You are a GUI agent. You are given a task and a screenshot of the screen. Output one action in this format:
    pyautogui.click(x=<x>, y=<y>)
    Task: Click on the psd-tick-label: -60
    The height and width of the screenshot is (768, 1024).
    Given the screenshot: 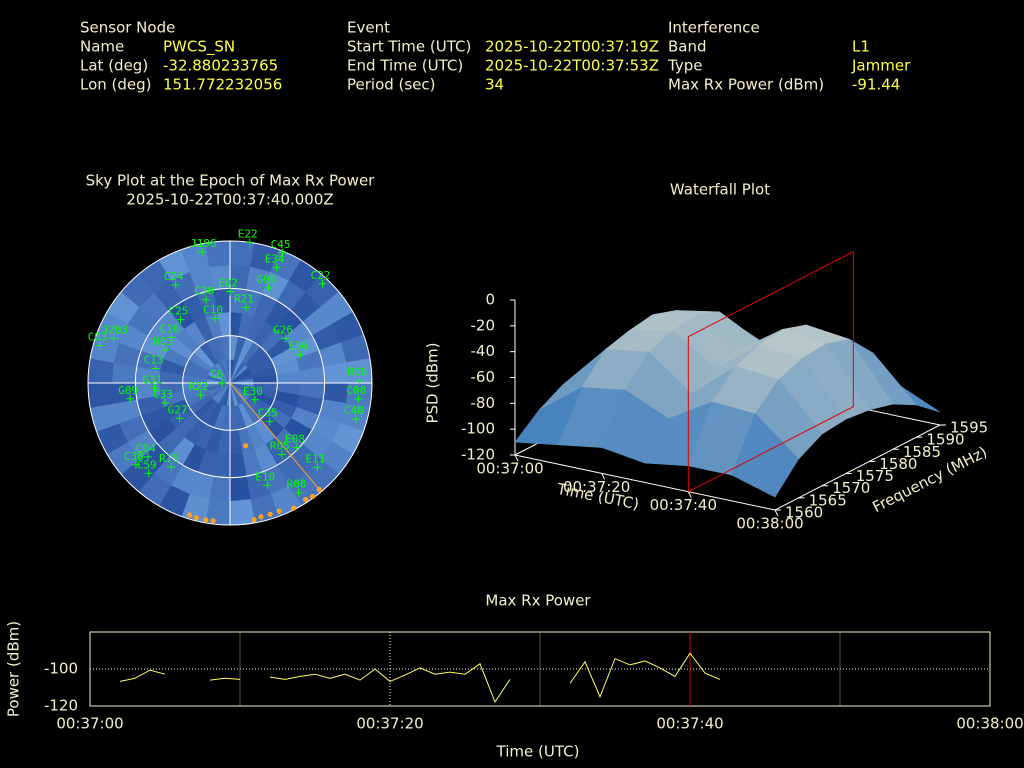 What is the action you would take?
    pyautogui.click(x=483, y=377)
    